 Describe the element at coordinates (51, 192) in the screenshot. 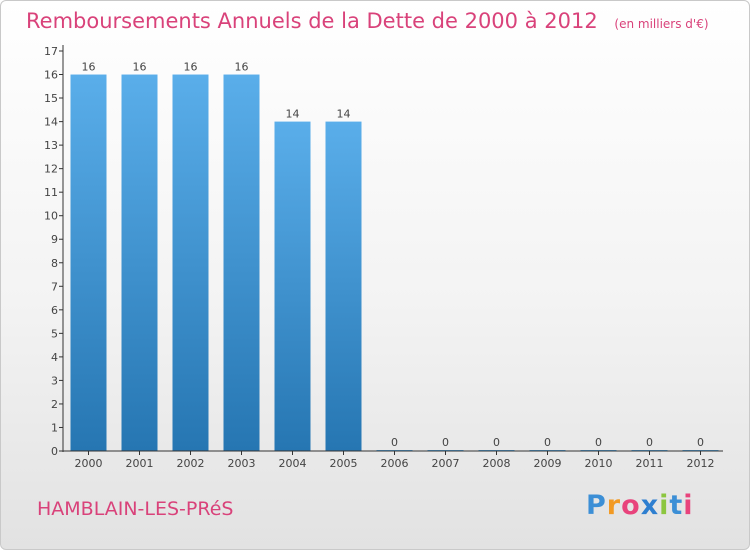

I see `y-tick-label: 11` at that location.